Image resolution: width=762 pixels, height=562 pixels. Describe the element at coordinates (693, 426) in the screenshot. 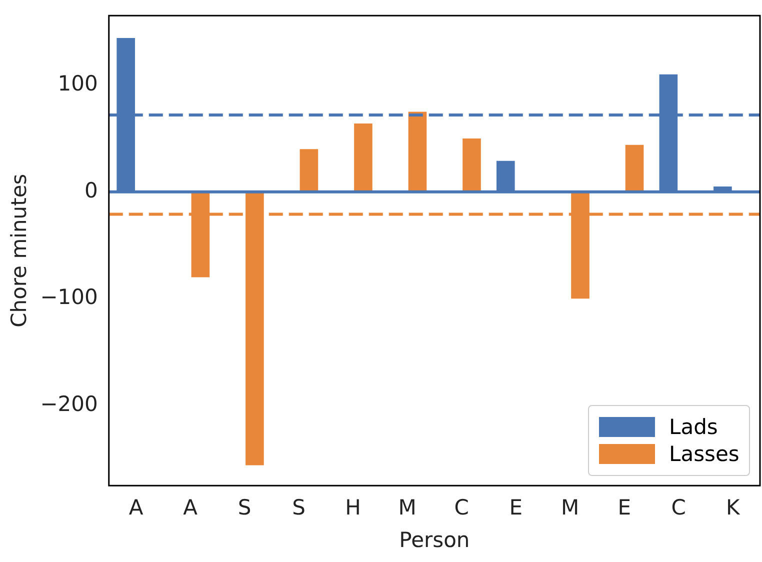

I see `legend-label: Lads` at that location.